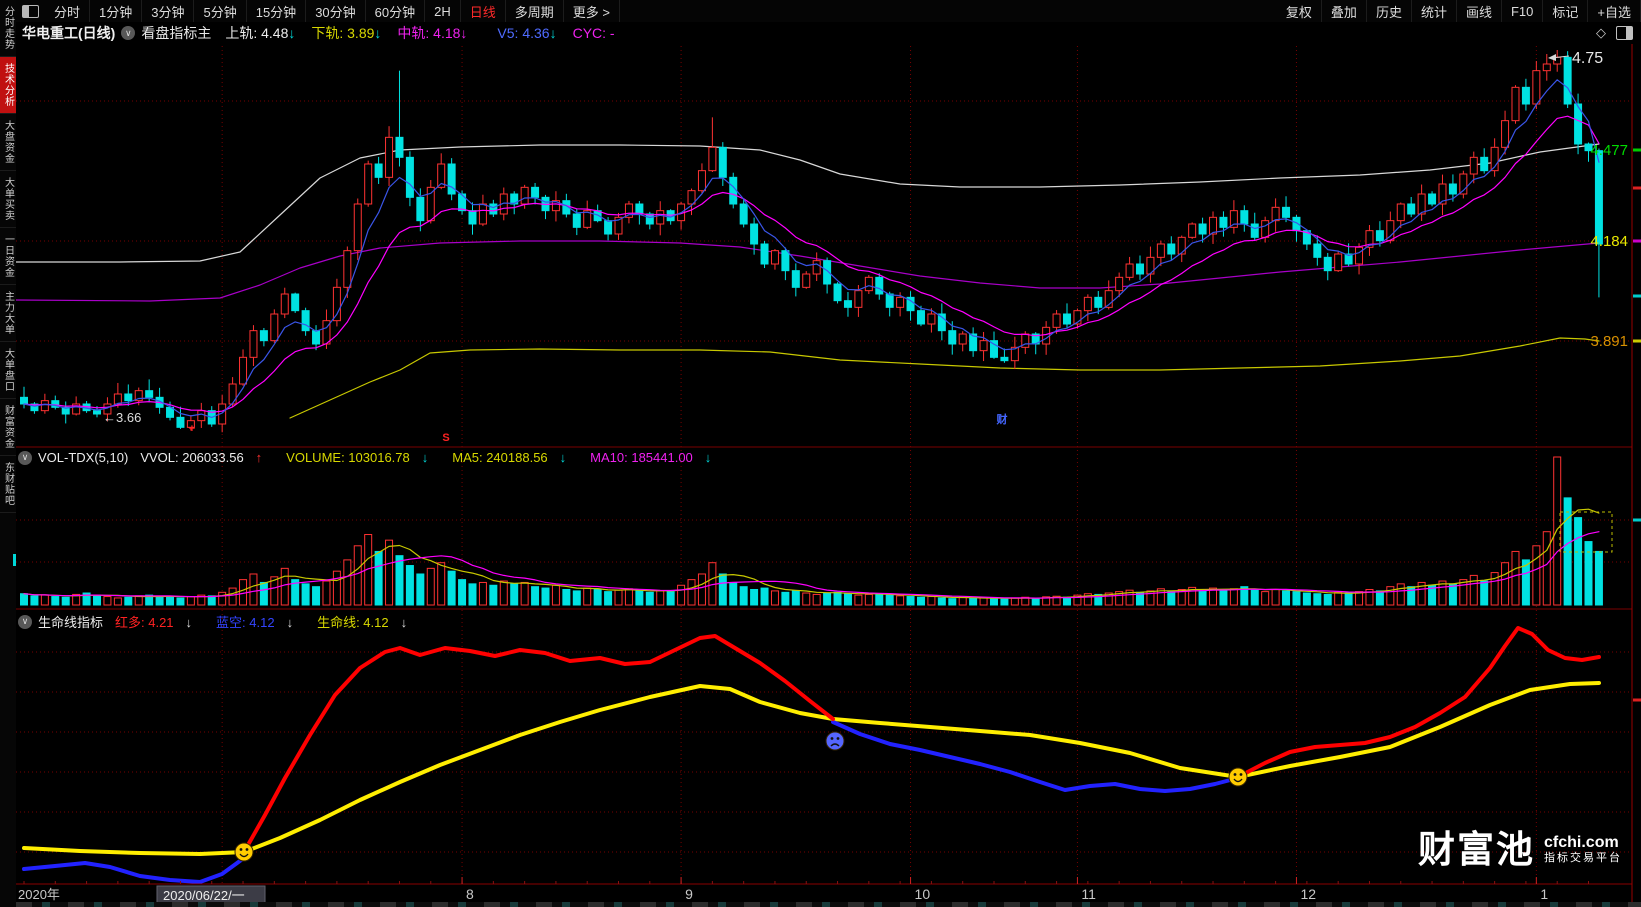  I want to click on lifeline-indicator-name: 生命线指标, so click(71, 622).